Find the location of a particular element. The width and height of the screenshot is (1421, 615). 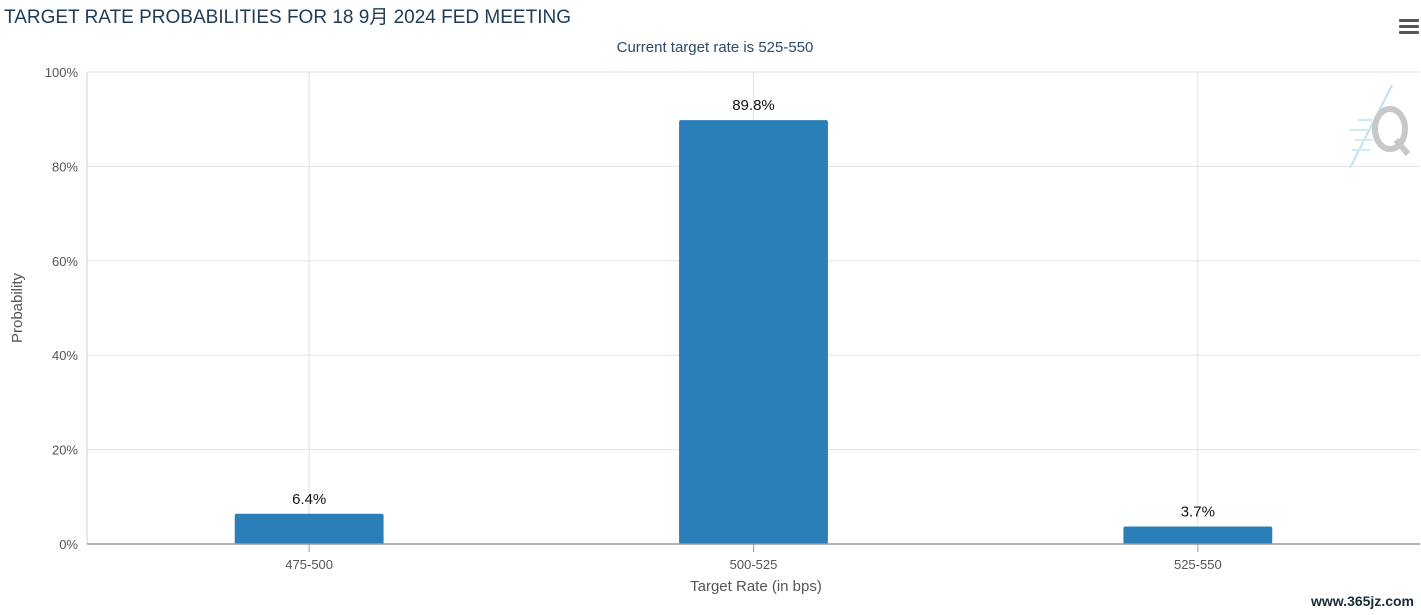

y-tick-label: 100% is located at coordinates (62, 72).